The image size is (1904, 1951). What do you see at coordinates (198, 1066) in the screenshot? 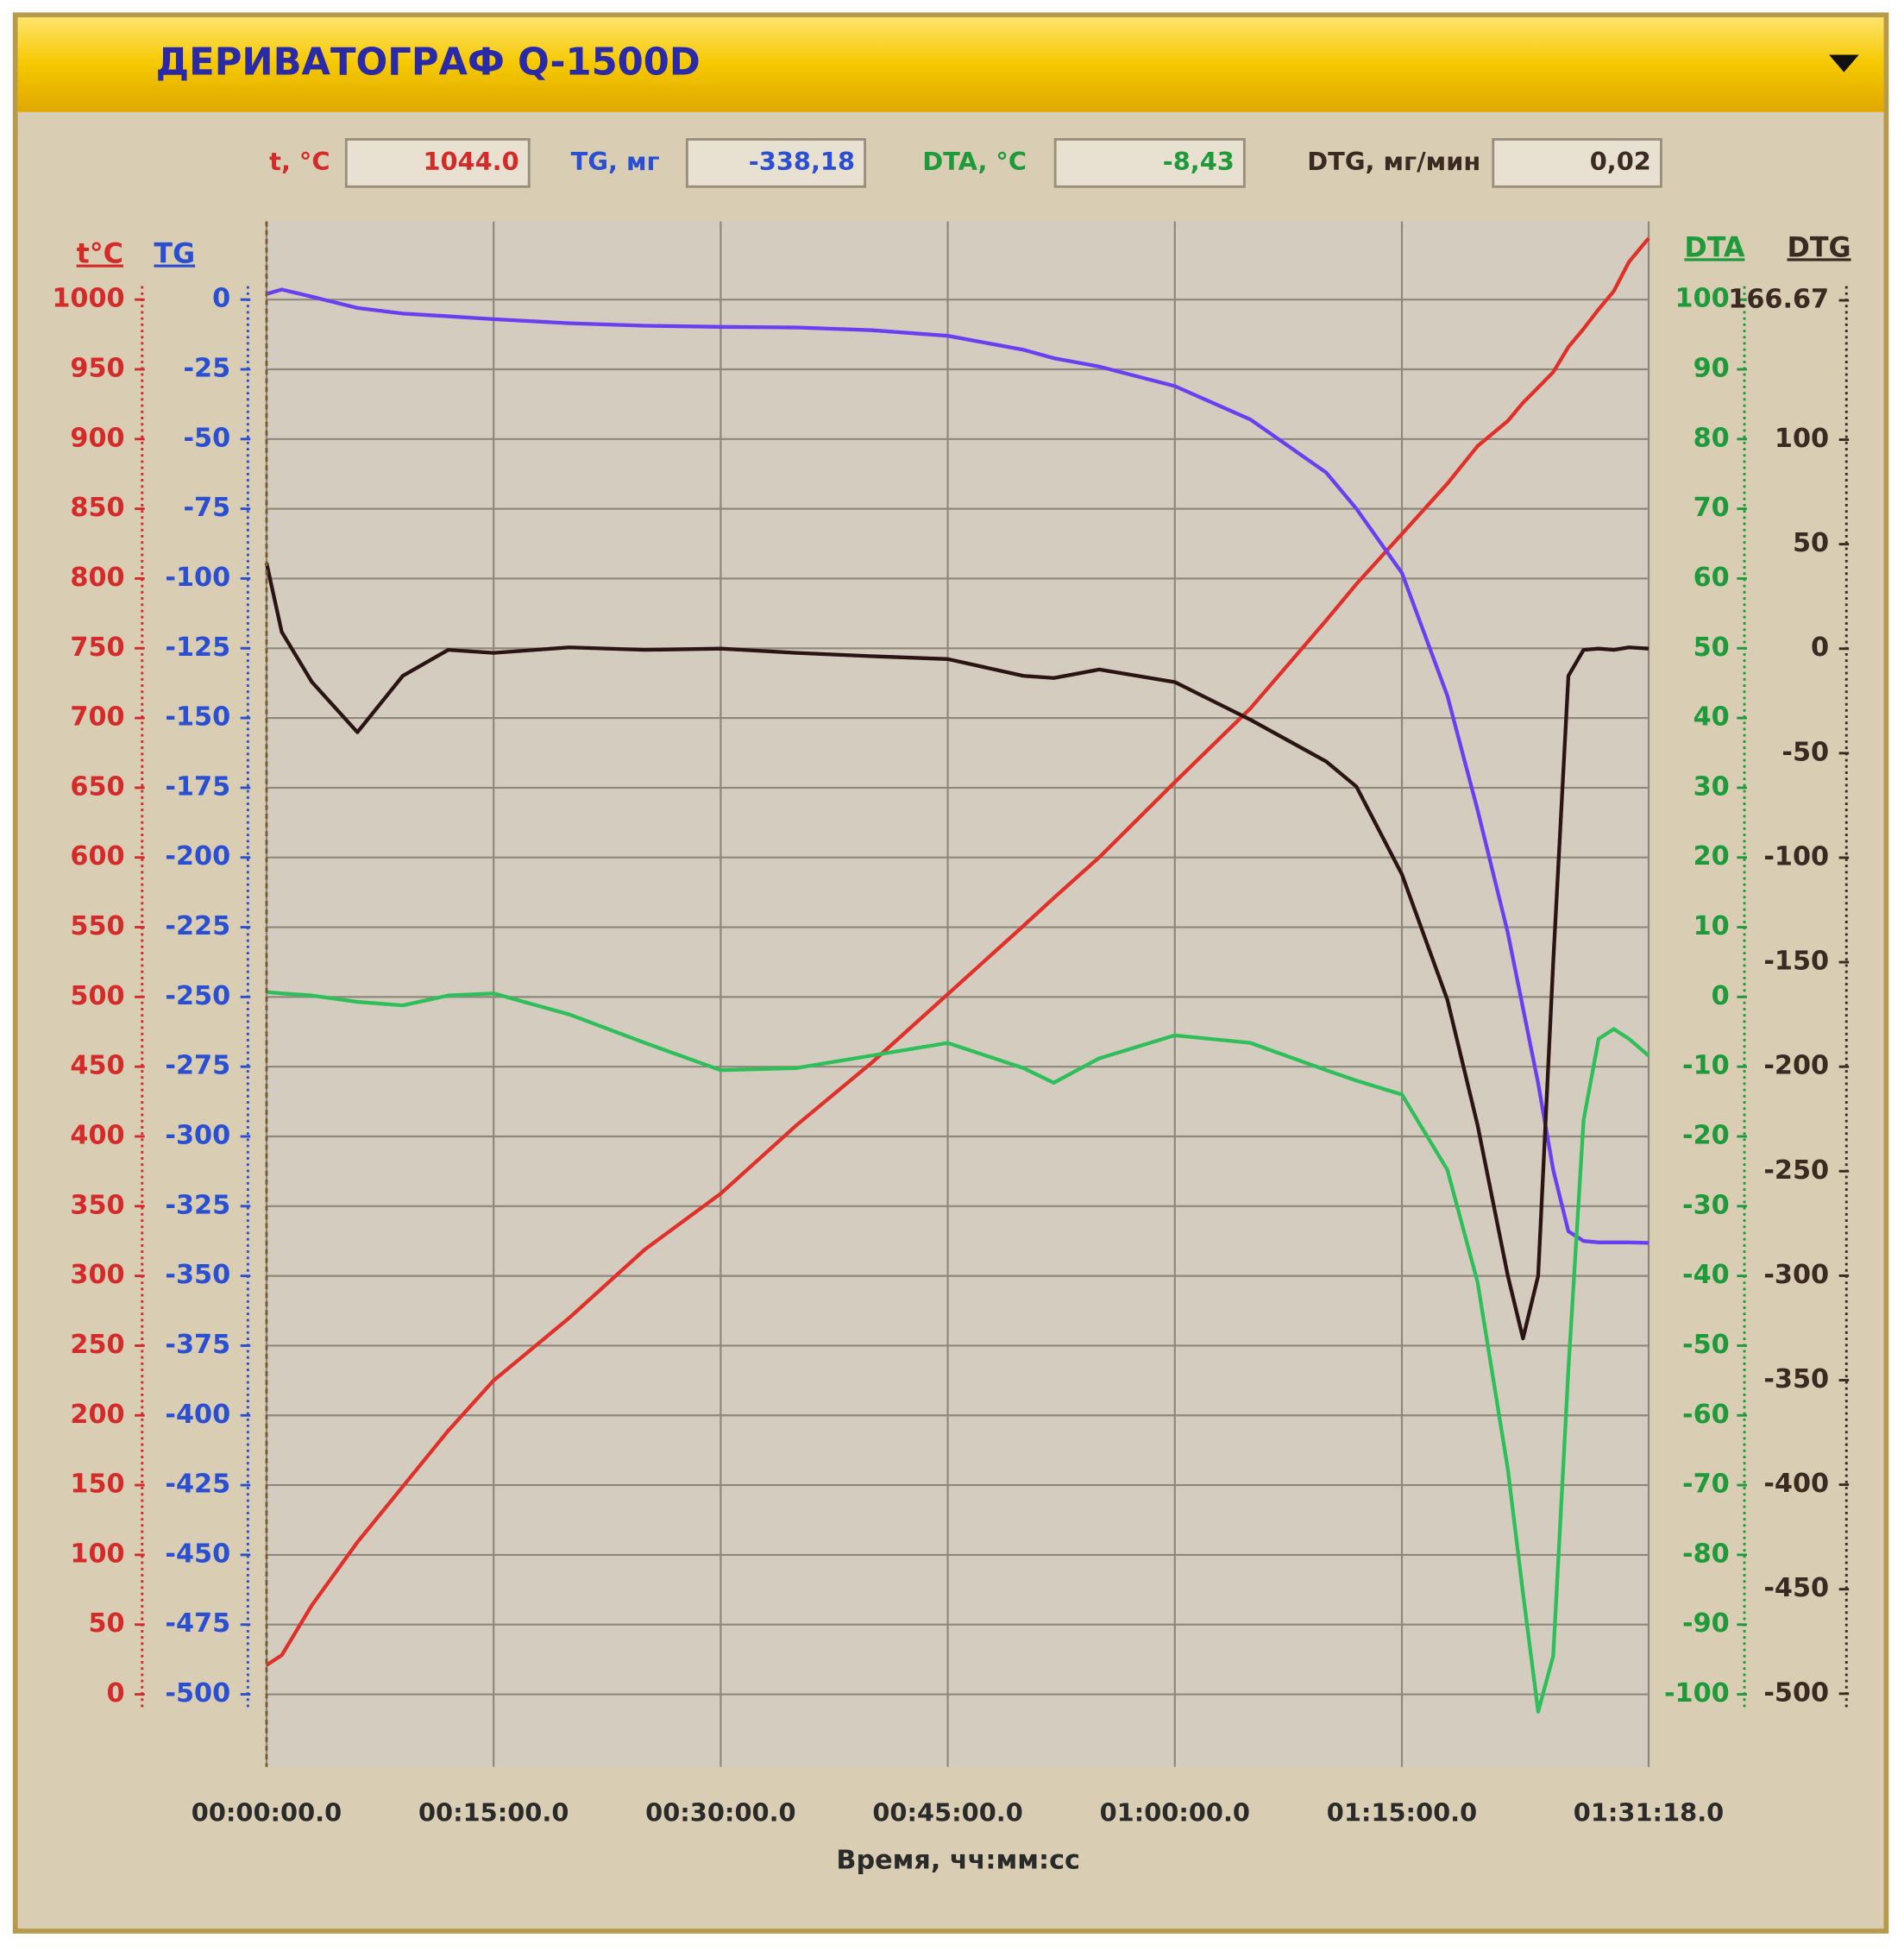
I see `y-tick-label: -275` at bounding box center [198, 1066].